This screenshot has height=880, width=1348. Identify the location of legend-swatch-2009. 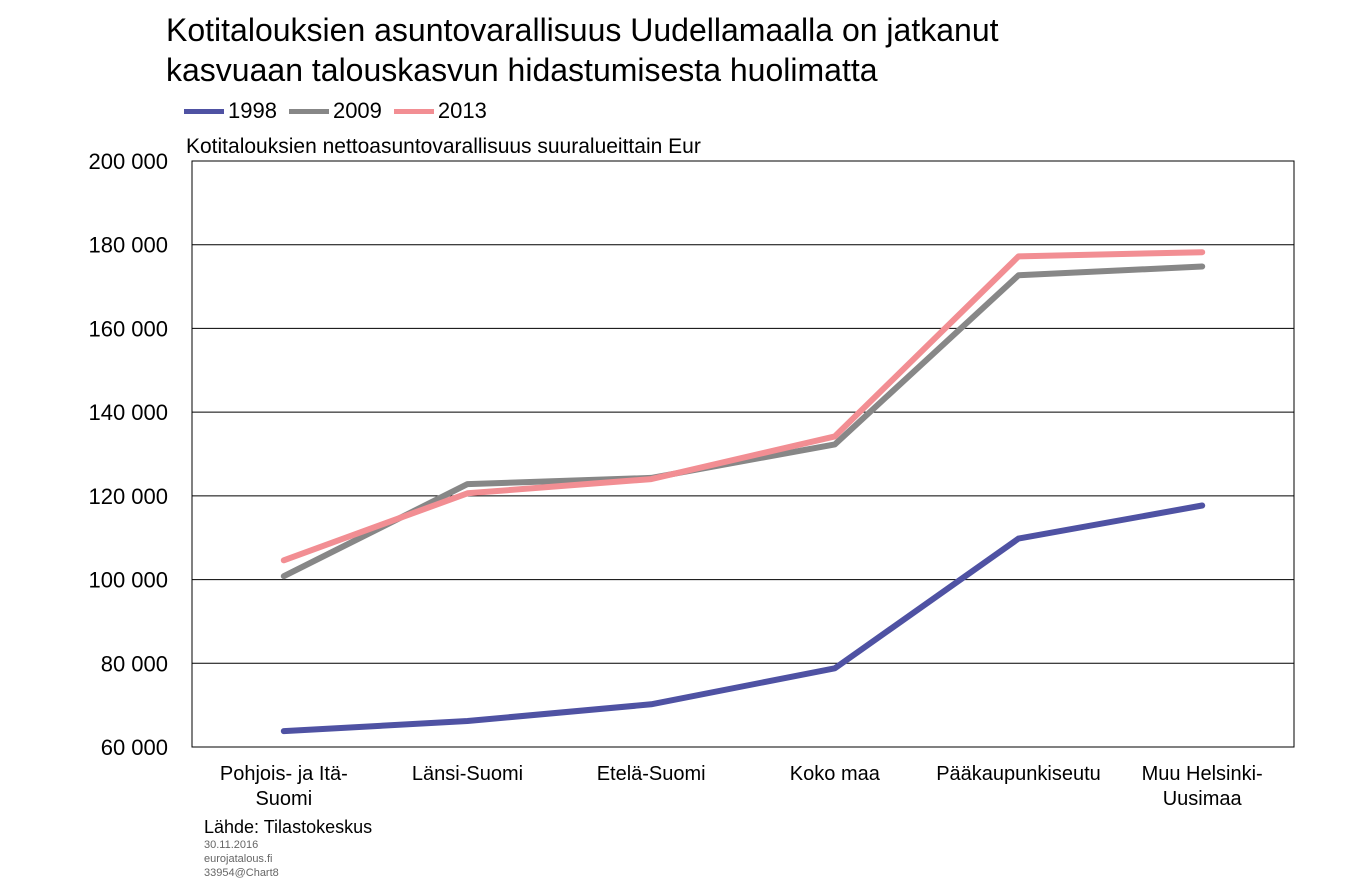
(308, 111).